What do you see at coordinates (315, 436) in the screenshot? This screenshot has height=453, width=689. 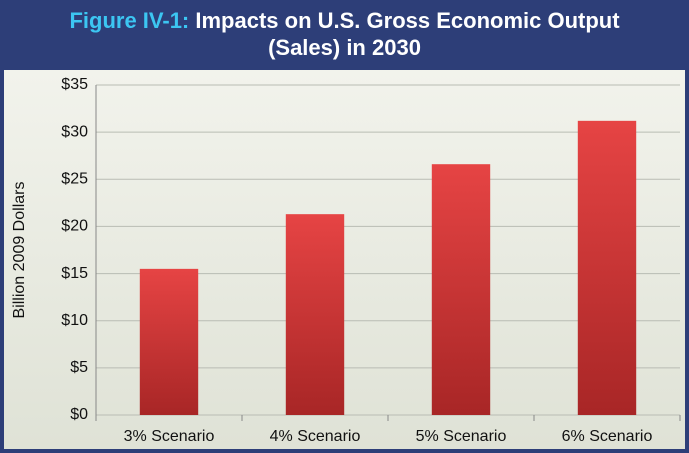 I see `x-tick-label: 4% Scenario` at bounding box center [315, 436].